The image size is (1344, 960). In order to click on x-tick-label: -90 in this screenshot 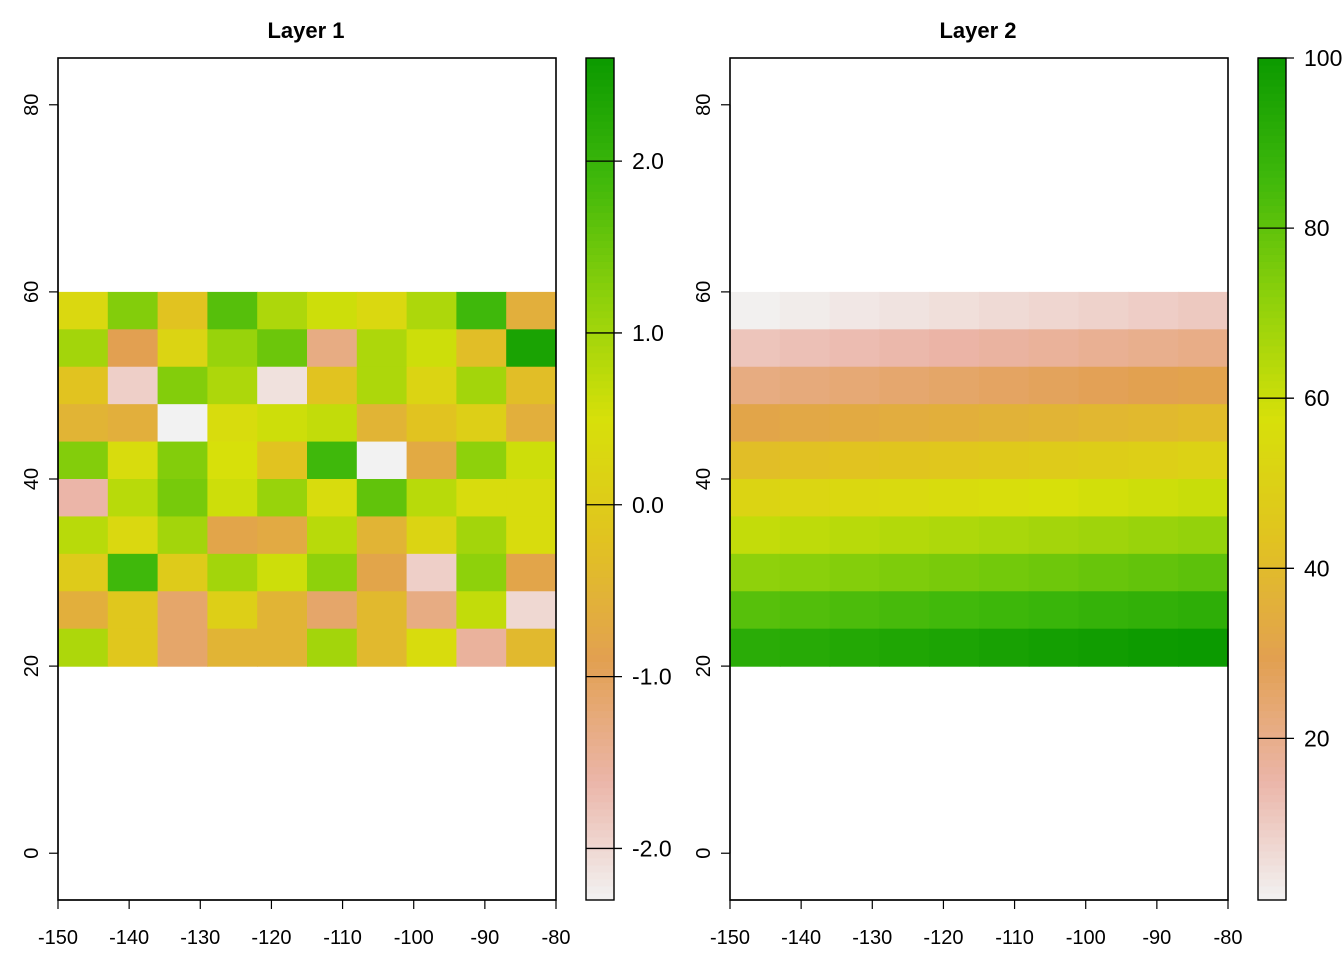, I will do `click(484, 938)`.